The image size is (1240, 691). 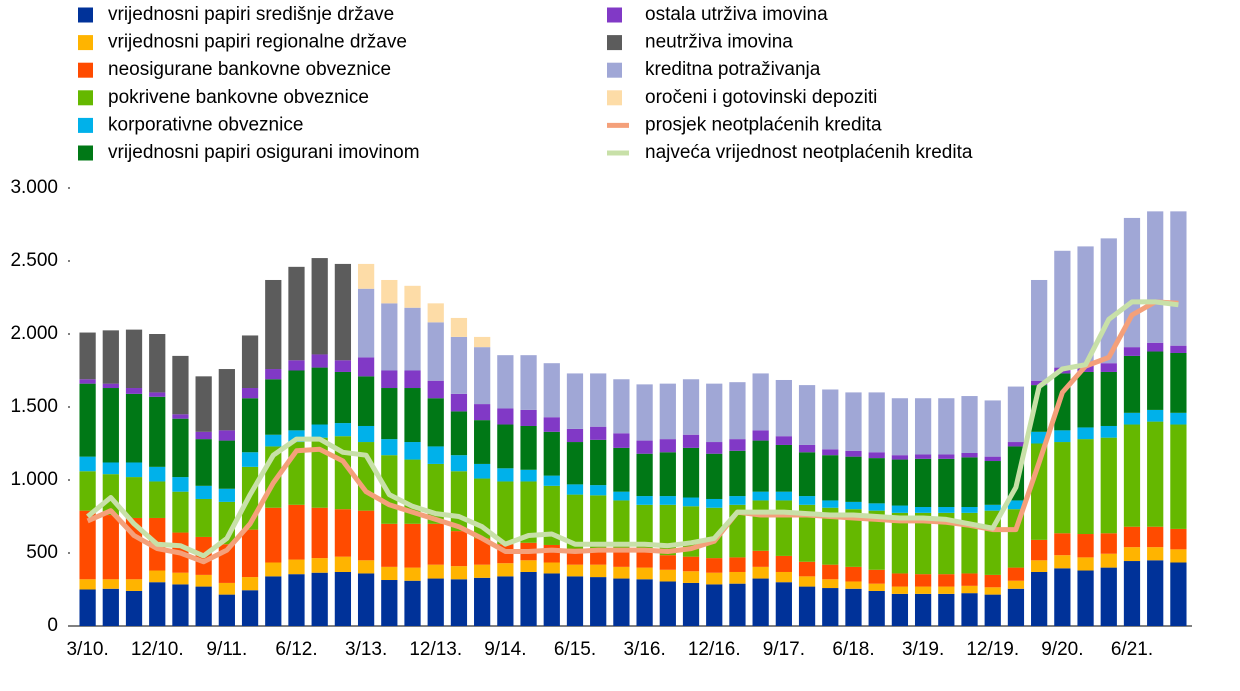 What do you see at coordinates (853, 649) in the screenshot?
I see `x-tick-label: 6/18.` at bounding box center [853, 649].